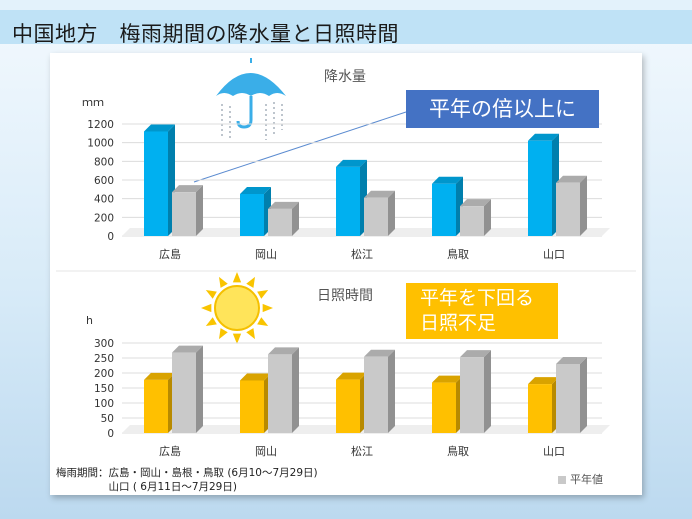  Describe the element at coordinates (251, 99) in the screenshot. I see `umbrella-rain-icon` at that location.